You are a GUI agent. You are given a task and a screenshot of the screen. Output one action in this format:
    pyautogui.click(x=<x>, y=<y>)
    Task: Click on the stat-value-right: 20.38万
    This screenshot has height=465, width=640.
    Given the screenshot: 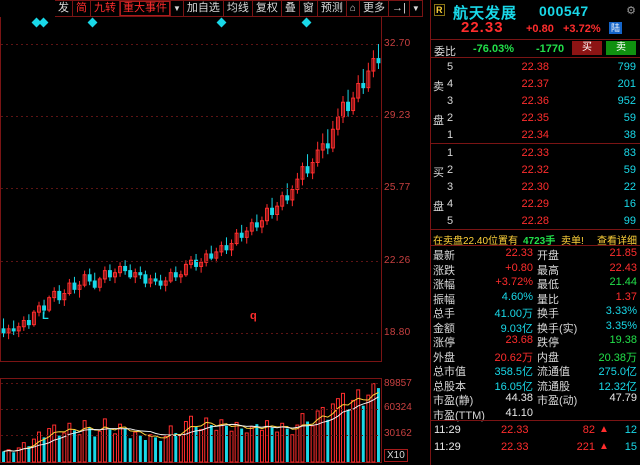 What is the action you would take?
    pyautogui.click(x=617, y=357)
    